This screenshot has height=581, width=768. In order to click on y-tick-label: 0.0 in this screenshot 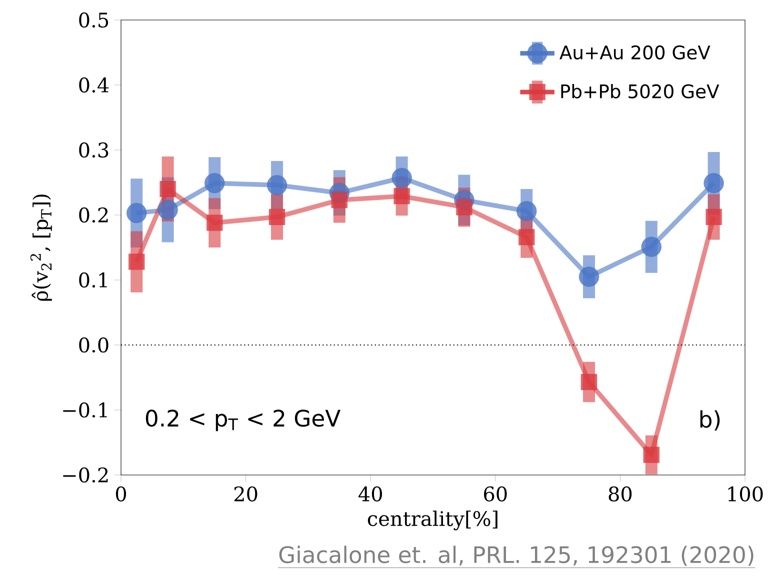, I will do `click(93, 345)`.